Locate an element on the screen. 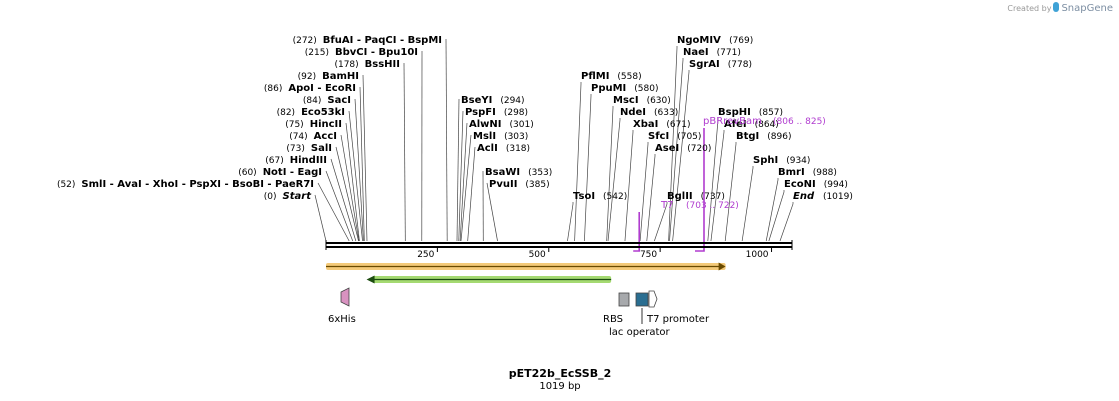 The width and height of the screenshot is (1119, 401). enzyme-position: (857) is located at coordinates (771, 113).